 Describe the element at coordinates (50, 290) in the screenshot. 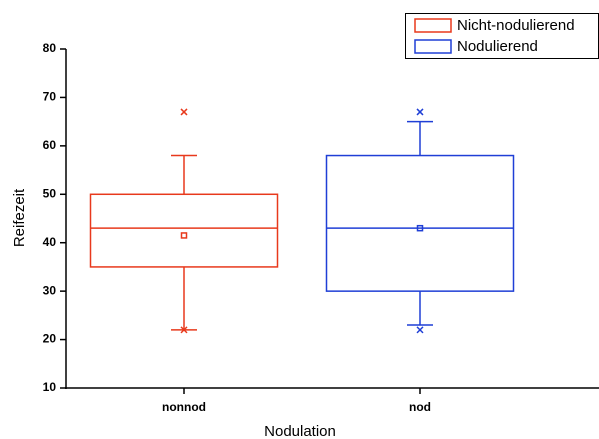

I see `y-tick-label: 30` at that location.